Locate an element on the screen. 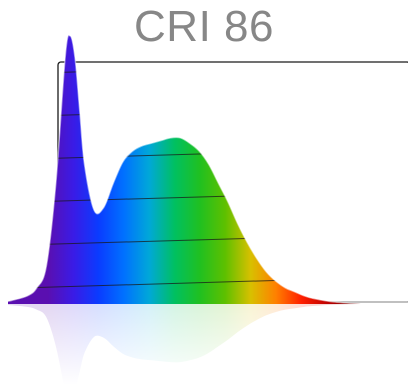  chart-title: CRI 86 is located at coordinates (204, 26).